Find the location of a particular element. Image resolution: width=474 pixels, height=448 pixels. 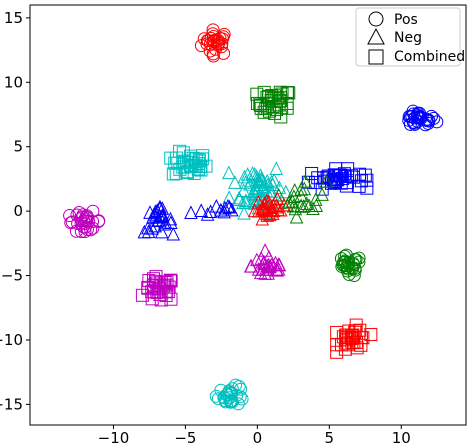

legend-label-neg: Neg is located at coordinates (408, 38).